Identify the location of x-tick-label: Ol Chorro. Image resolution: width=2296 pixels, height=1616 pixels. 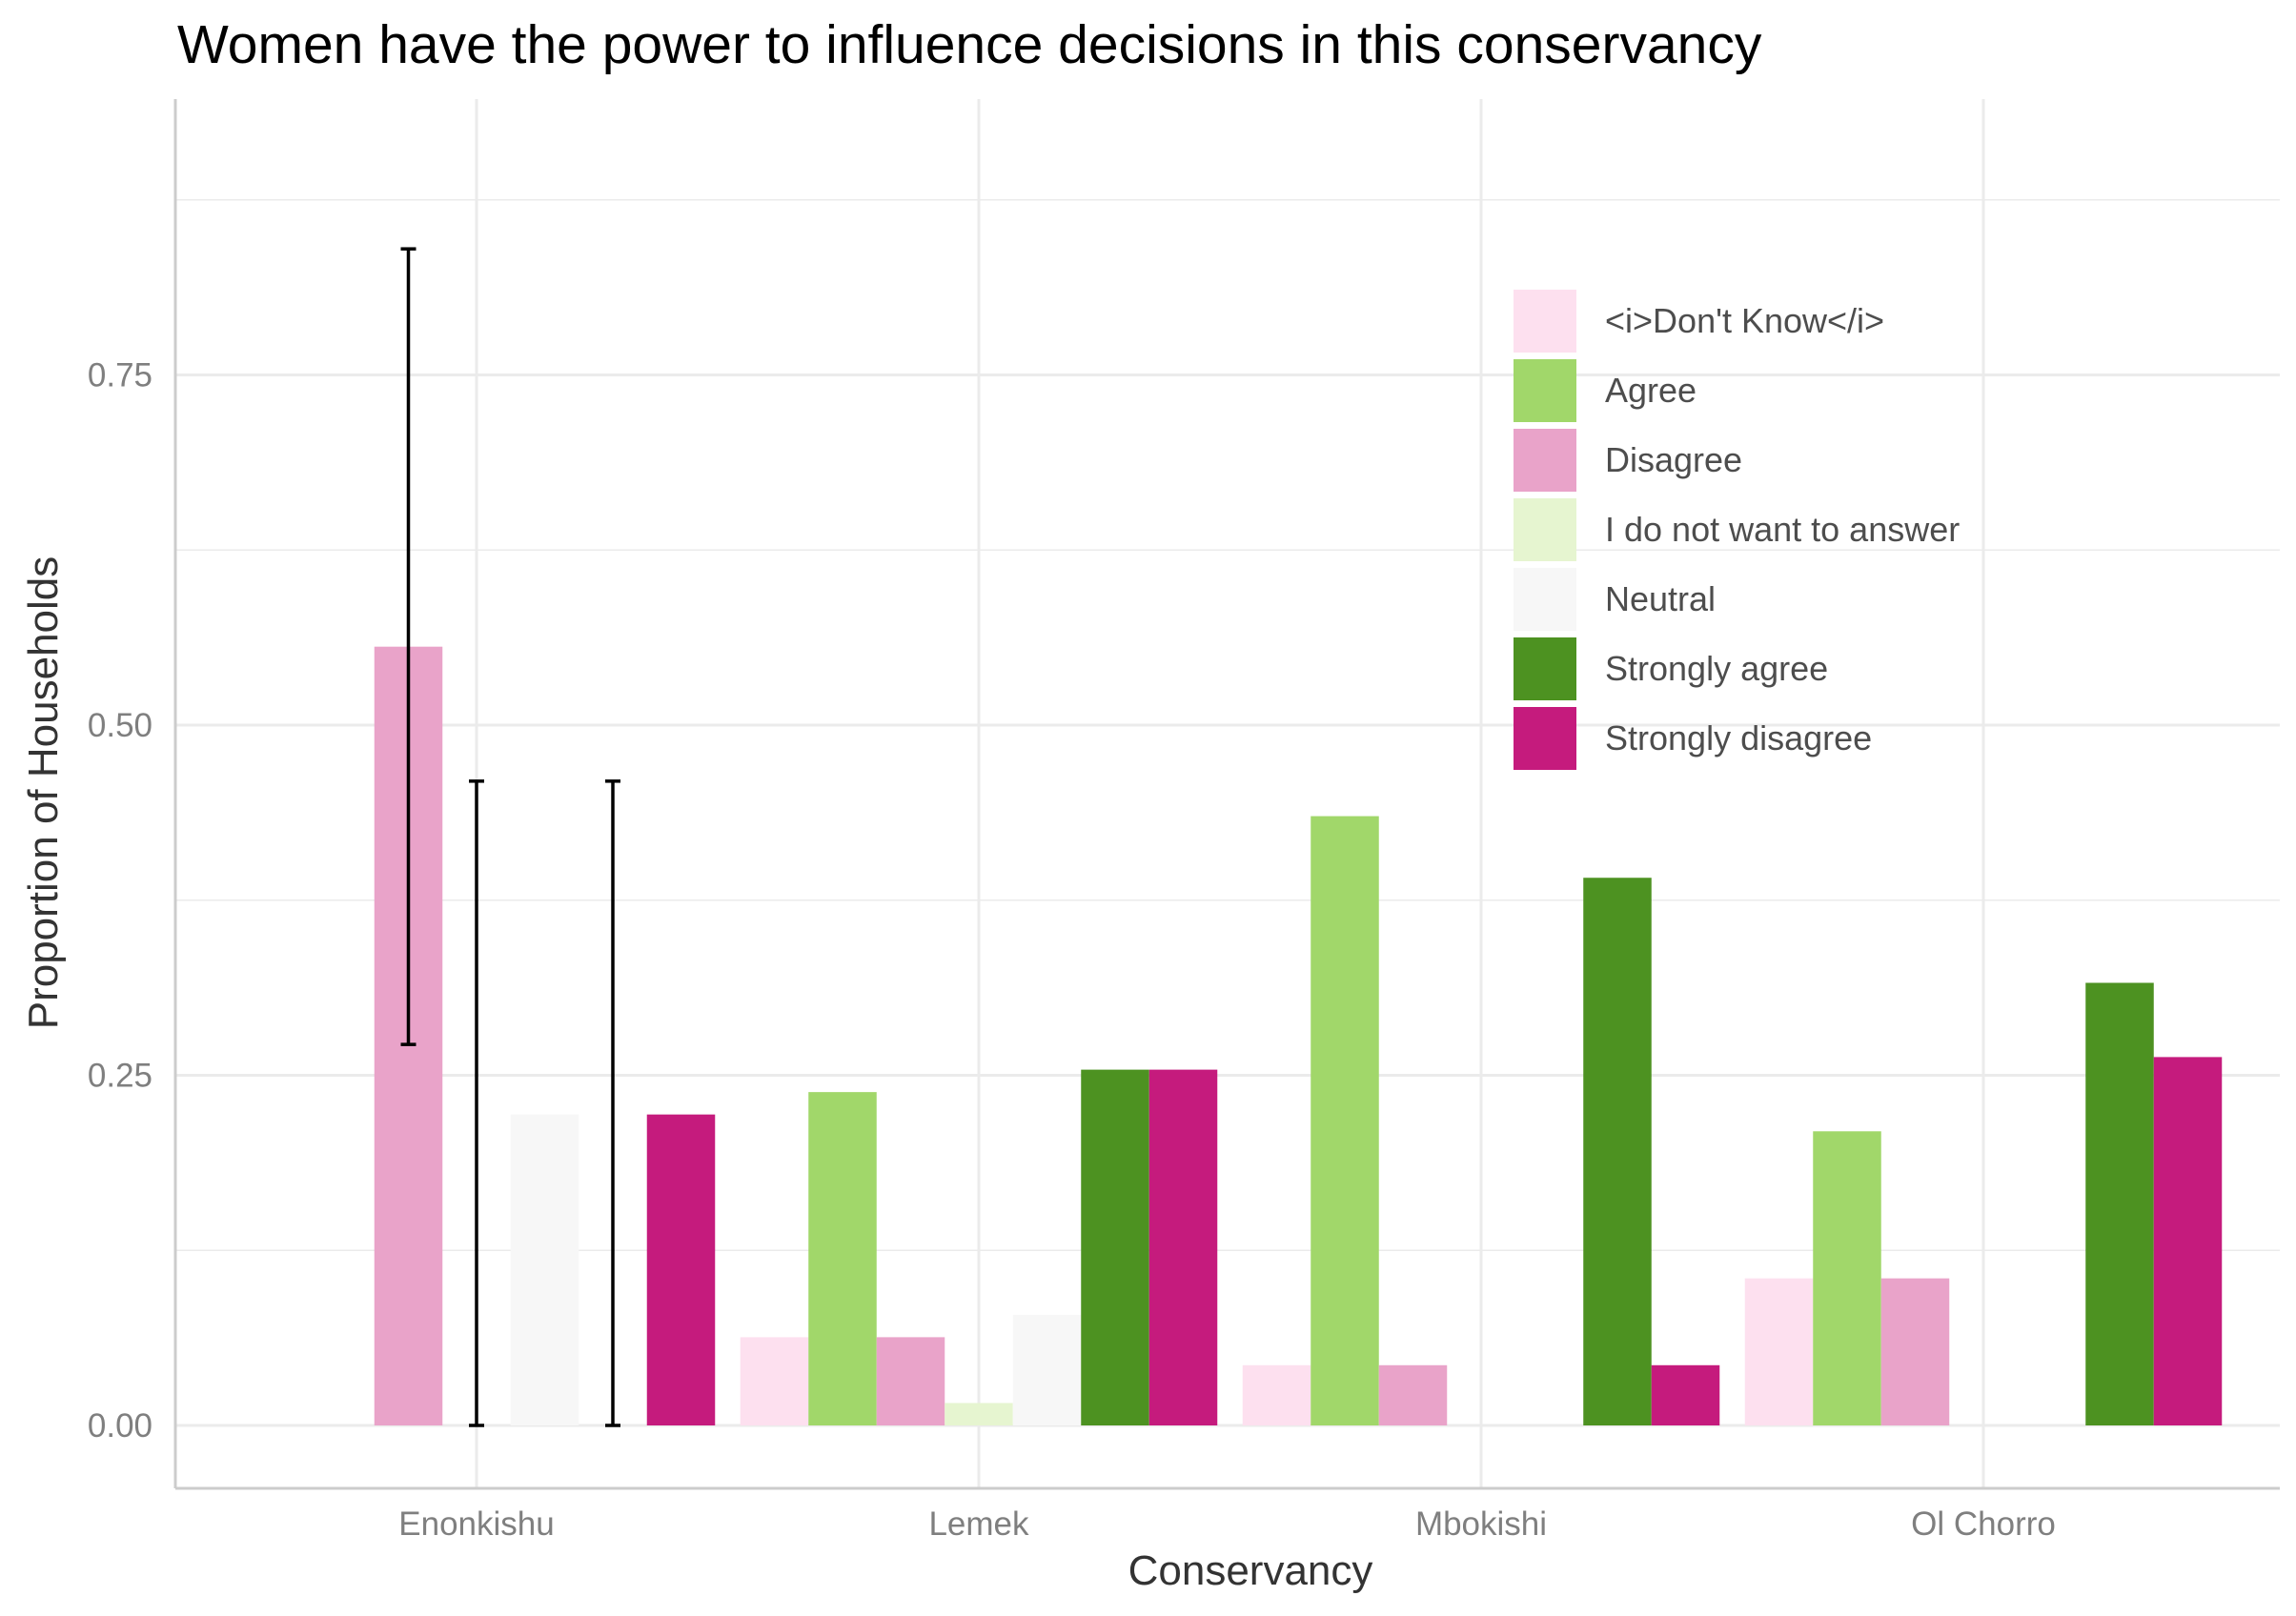
(1983, 1524).